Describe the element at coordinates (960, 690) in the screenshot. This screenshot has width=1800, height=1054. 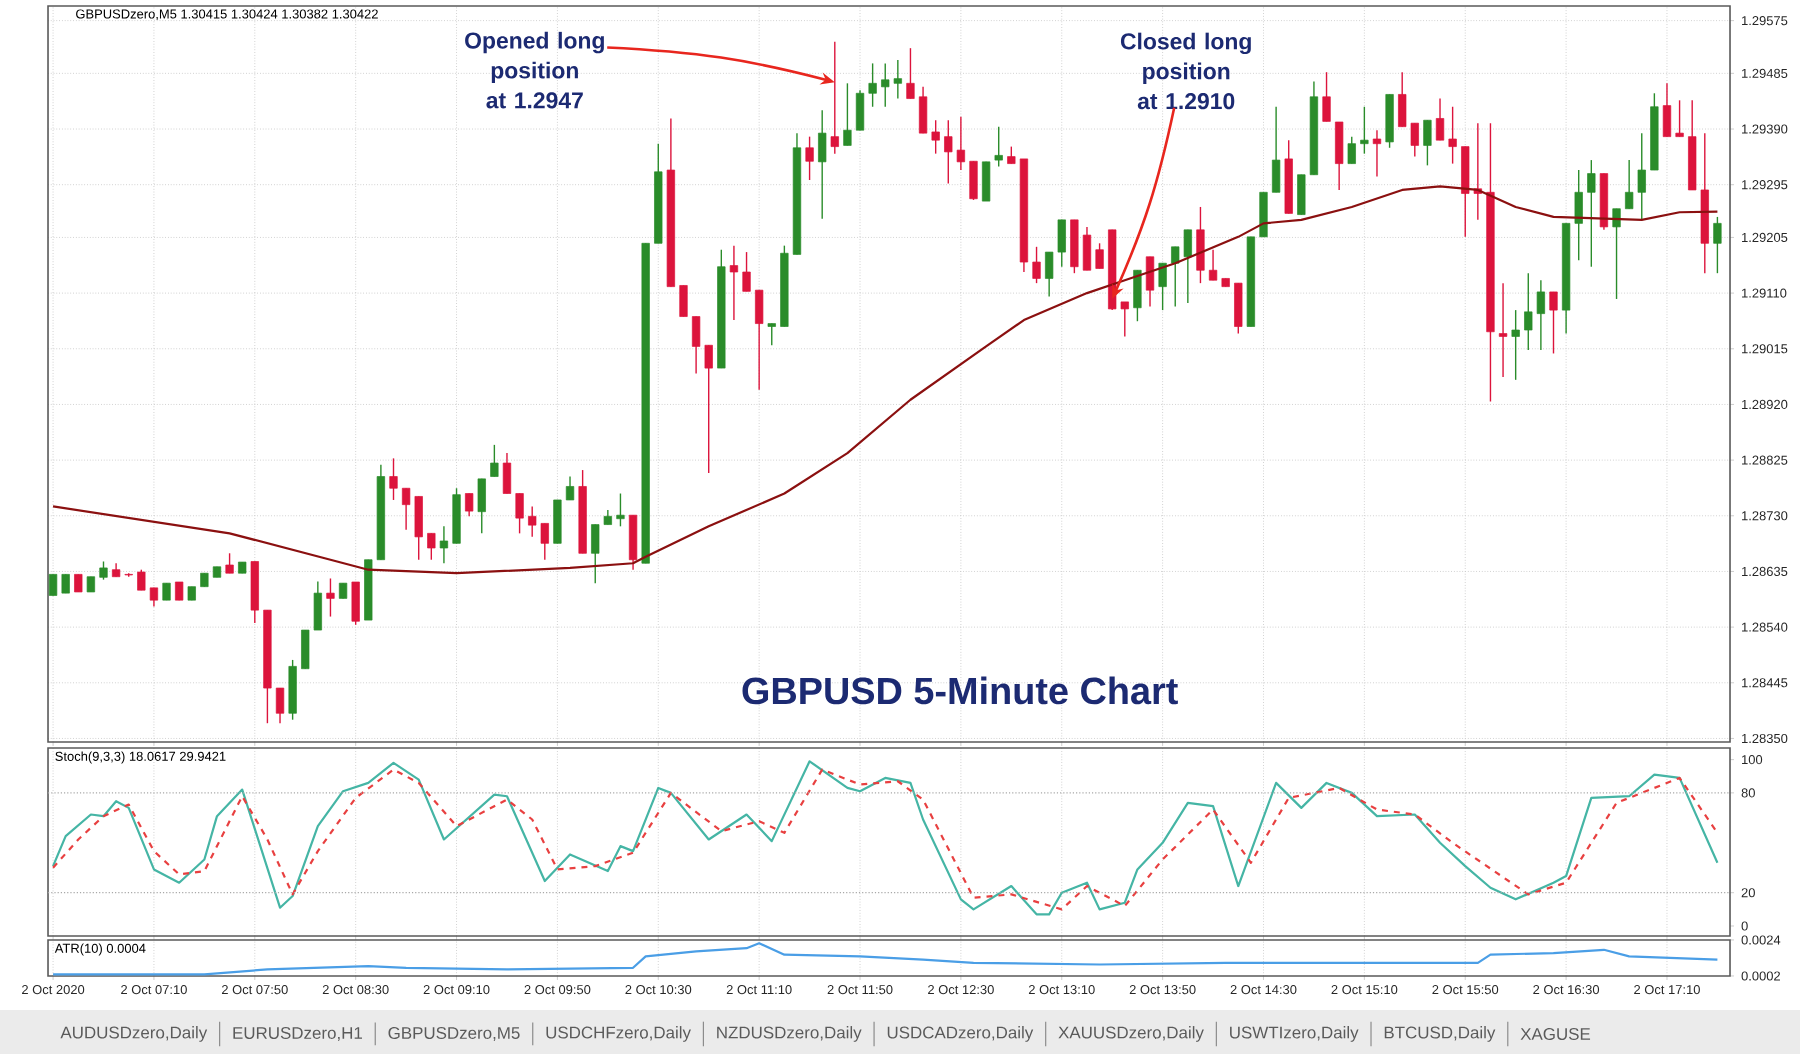
I see `text: GBPUSD 5-Minute Chart` at that location.